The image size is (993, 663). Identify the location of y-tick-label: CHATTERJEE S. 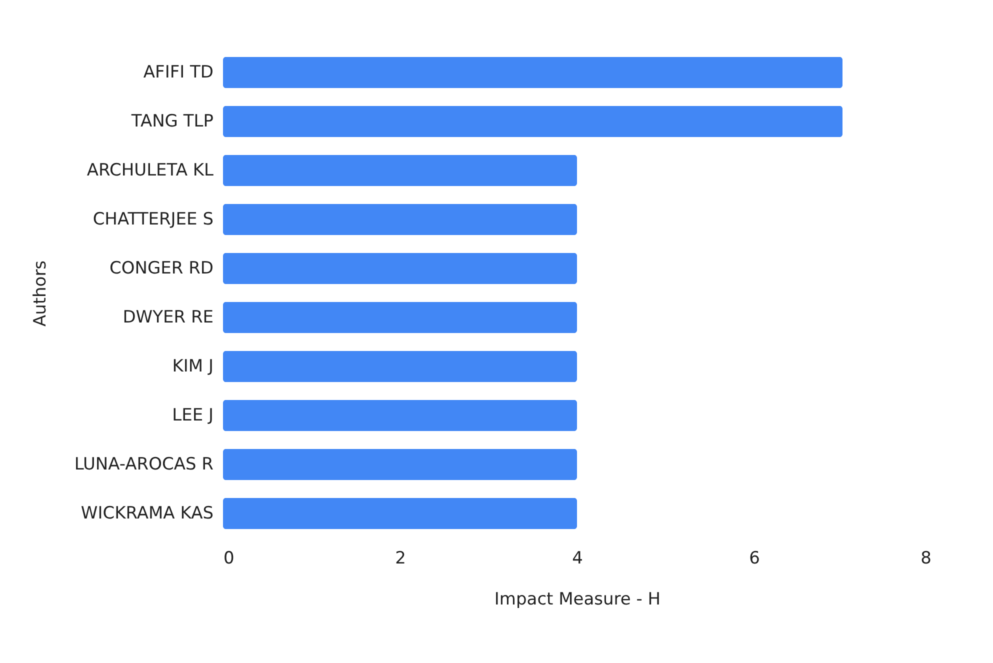
(153, 220).